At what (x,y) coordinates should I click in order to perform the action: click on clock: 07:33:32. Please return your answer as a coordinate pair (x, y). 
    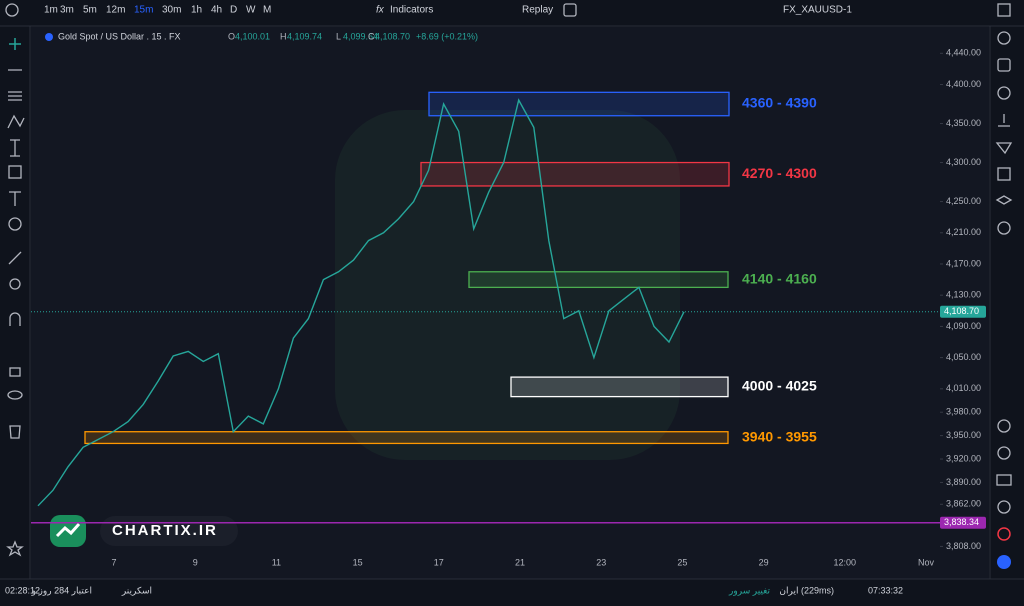
    Looking at the image, I should click on (885, 590).